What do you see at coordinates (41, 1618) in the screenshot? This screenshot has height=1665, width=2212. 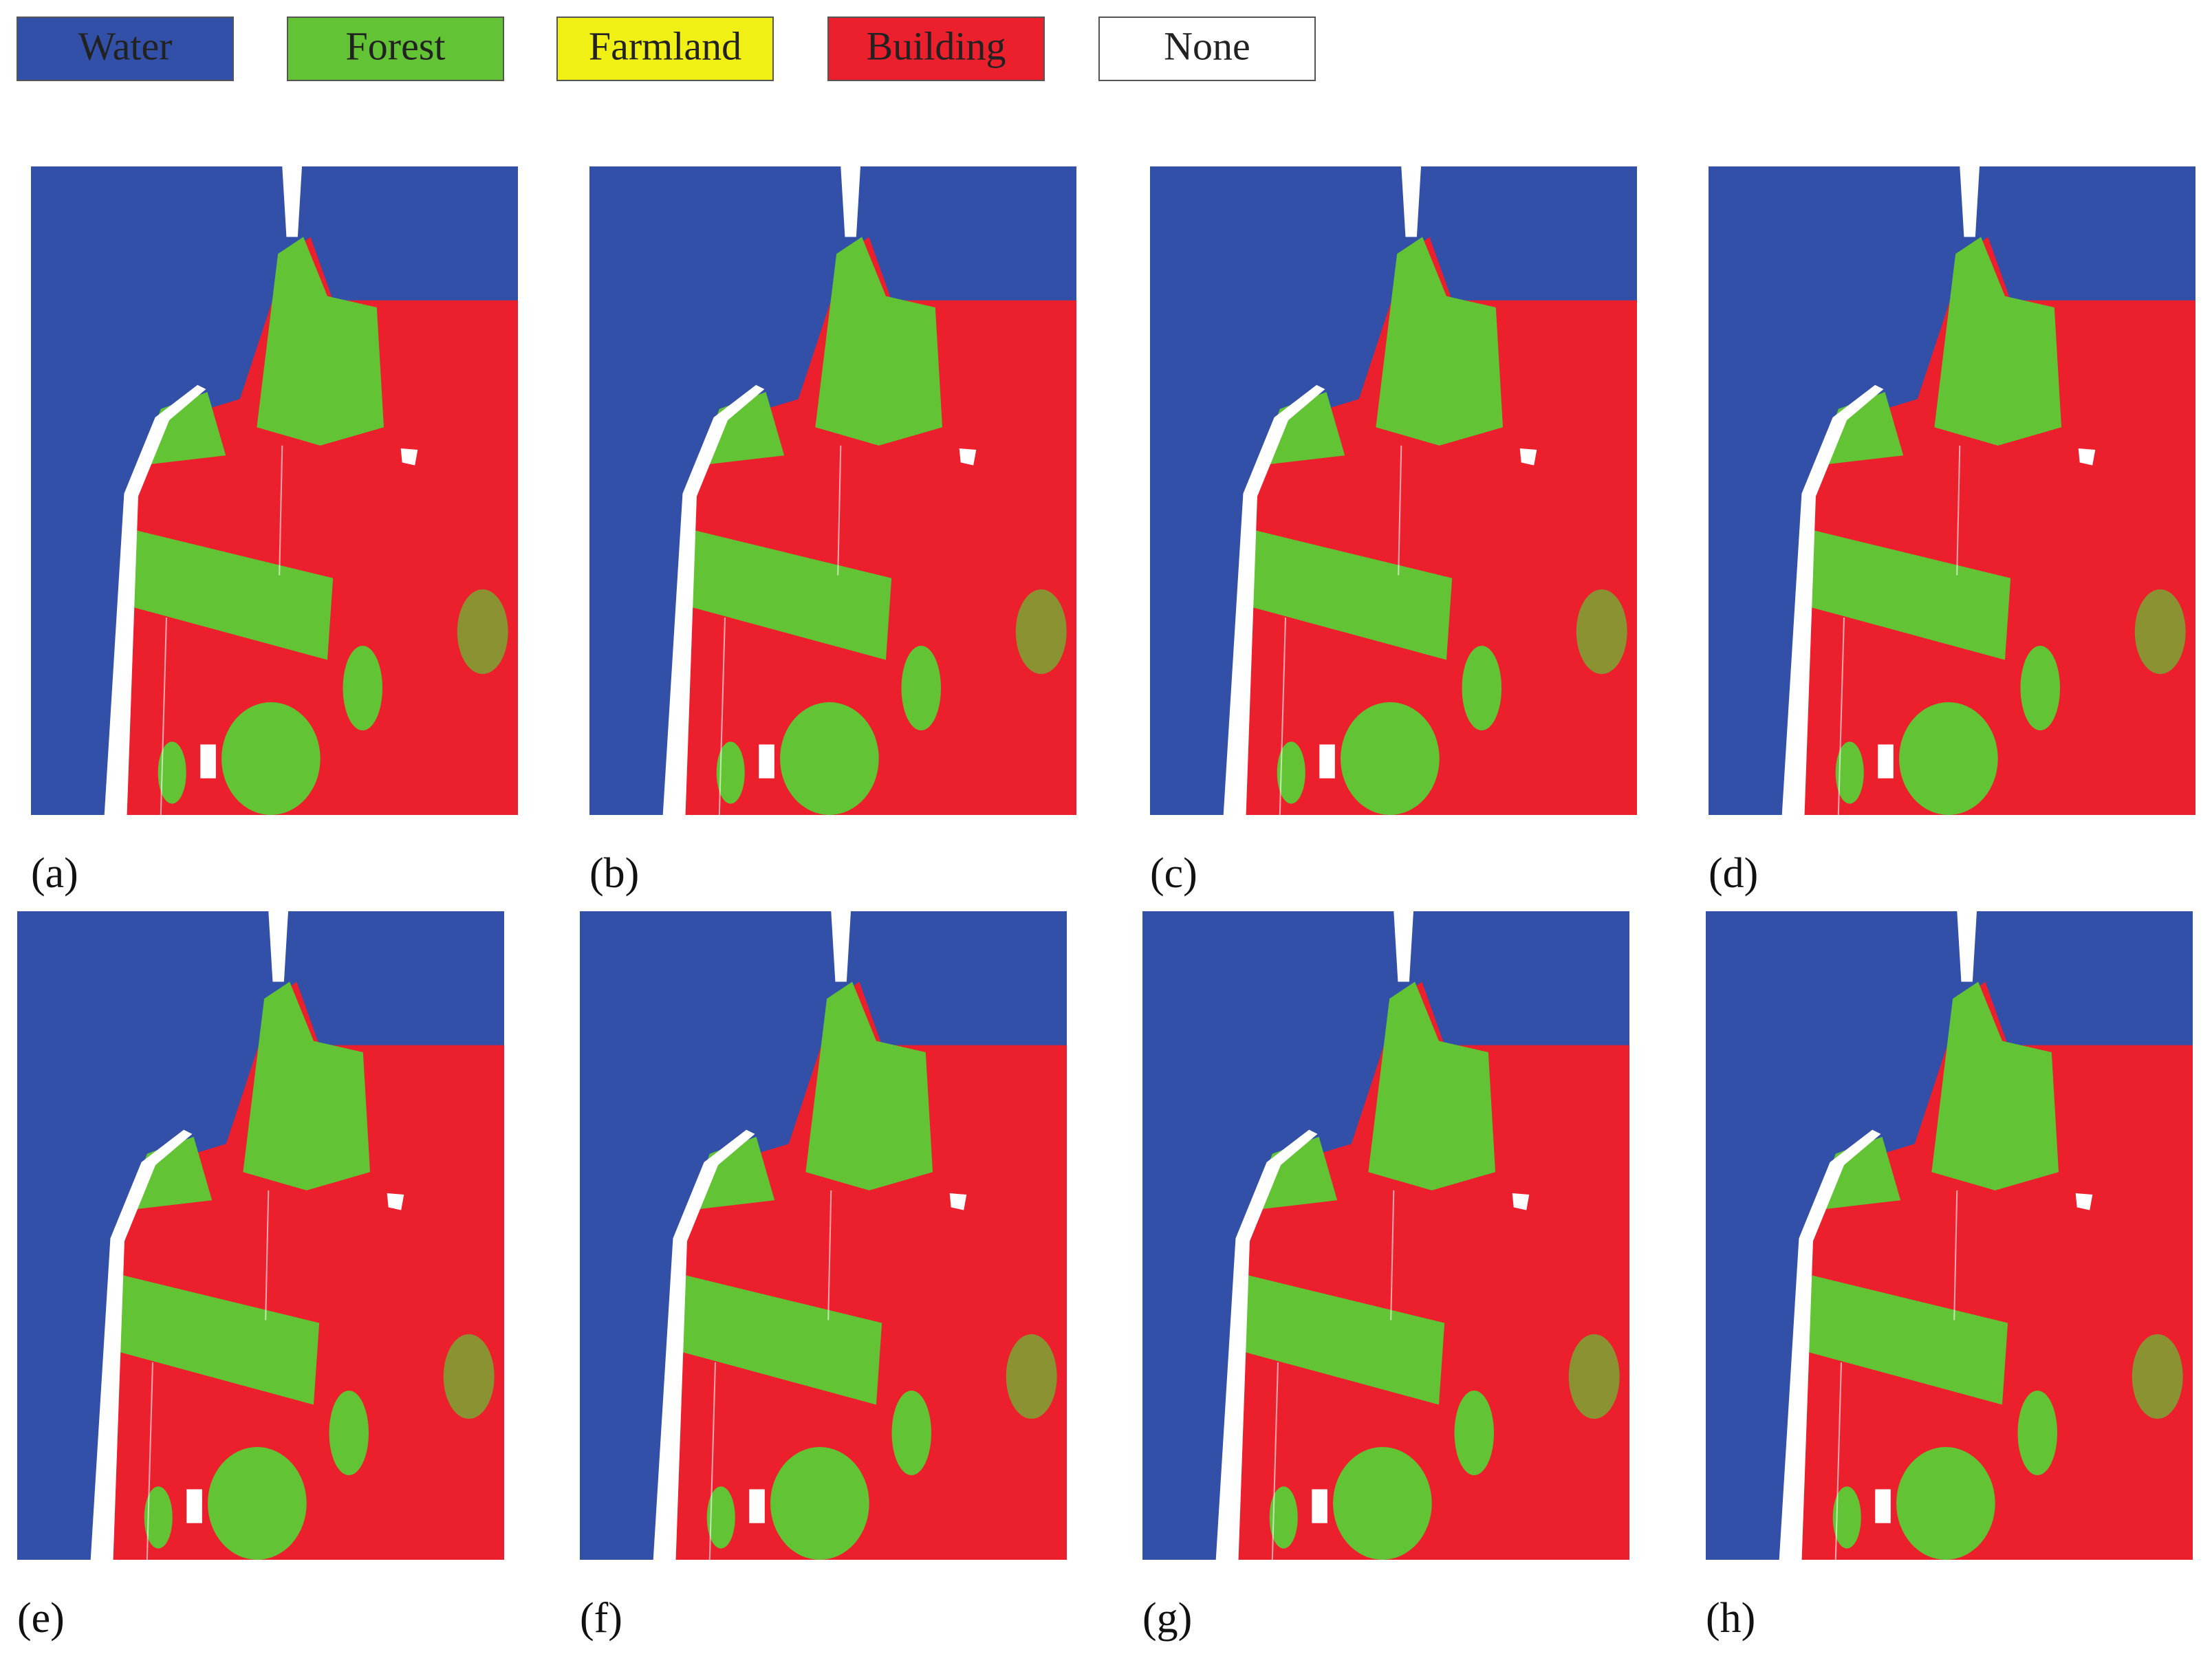 I see `panel-label: (e)` at bounding box center [41, 1618].